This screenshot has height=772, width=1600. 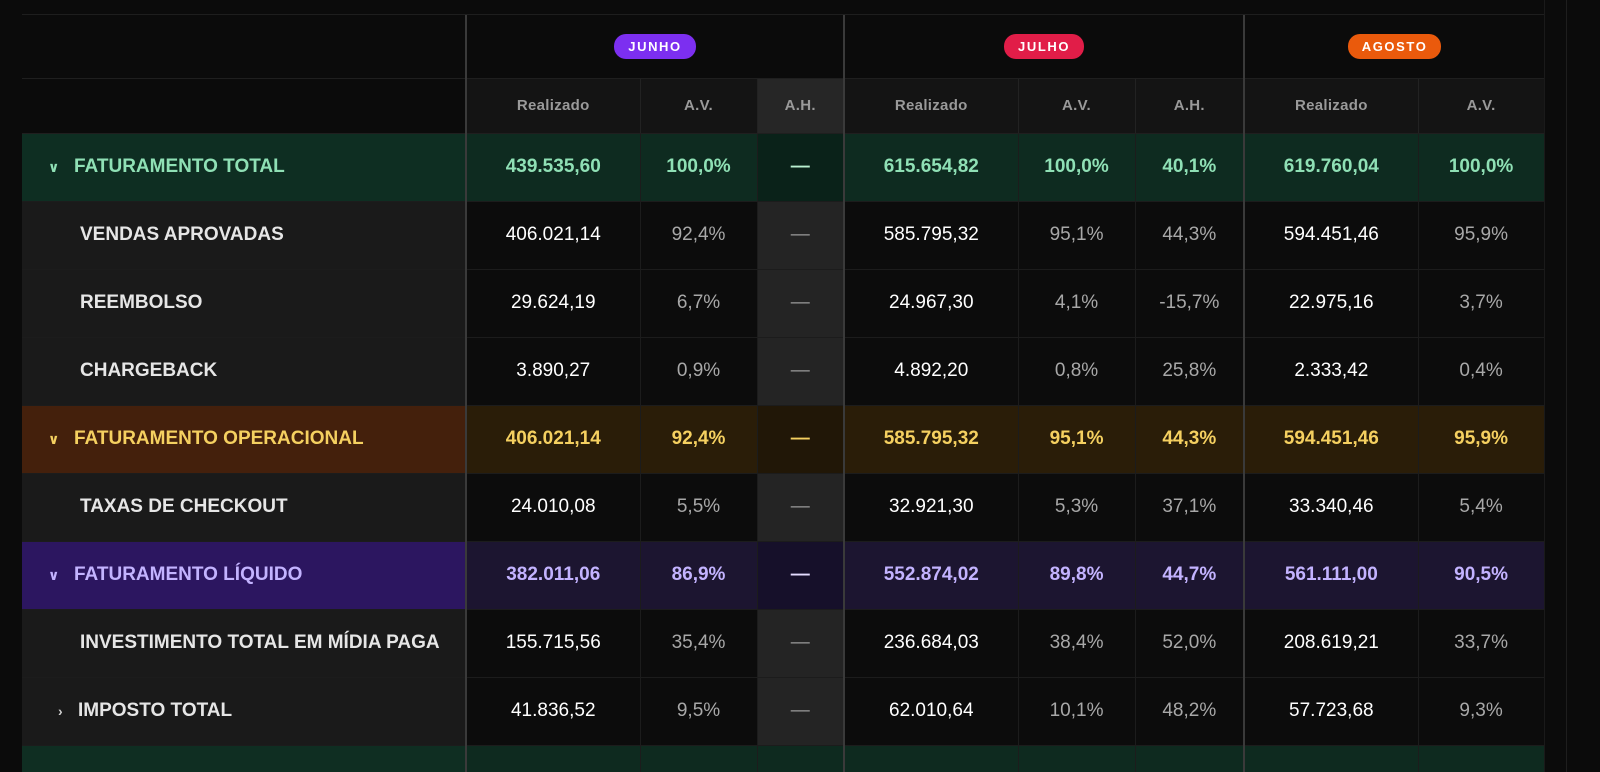 I want to click on row-label-cell: INVESTIMENTO TOTAL EM MÍDIA PAGA, so click(x=244, y=643).